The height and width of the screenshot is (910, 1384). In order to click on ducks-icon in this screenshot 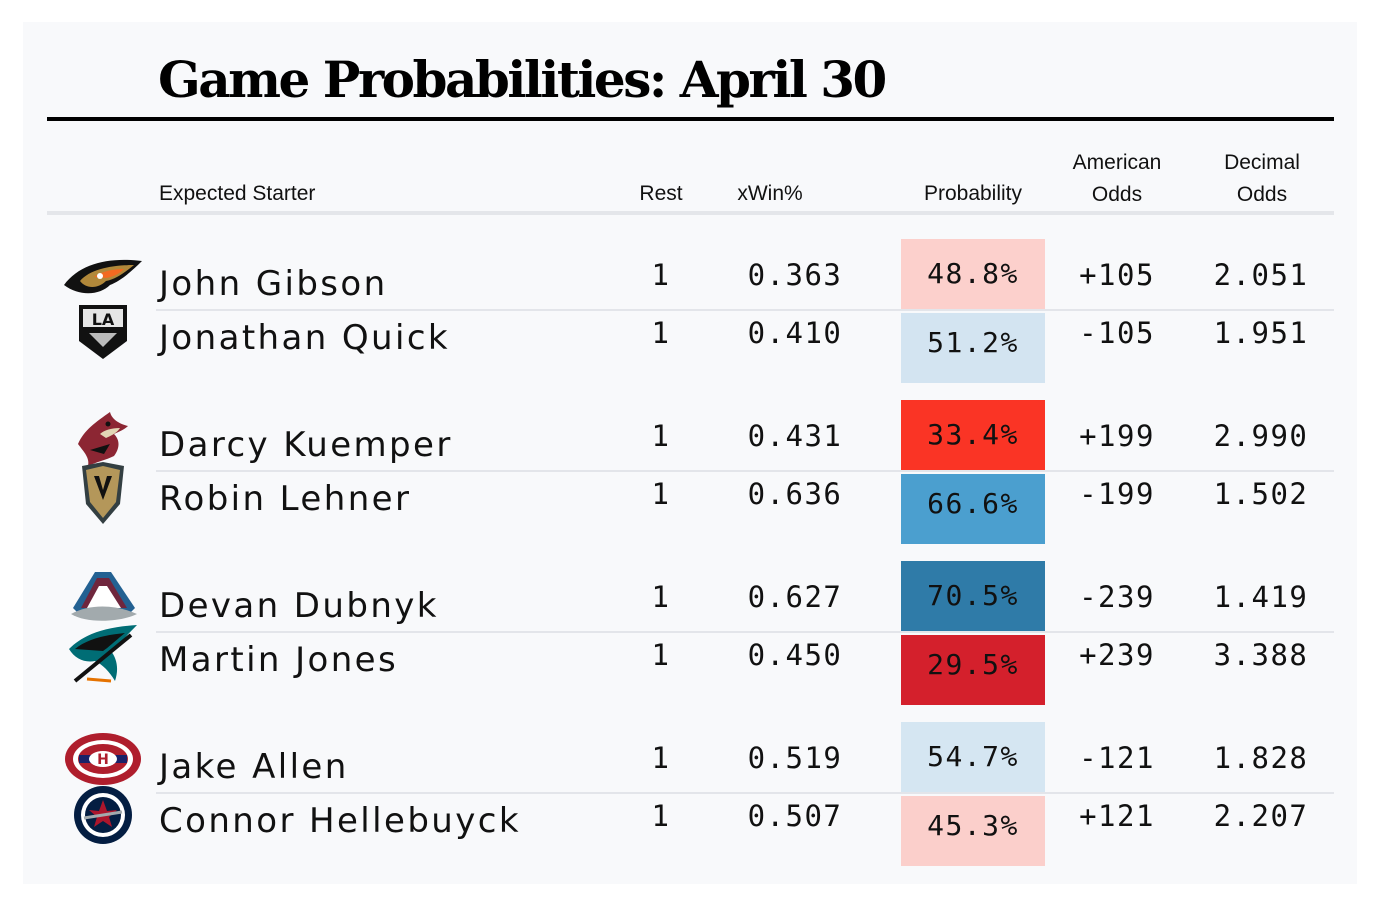, I will do `click(103, 276)`.